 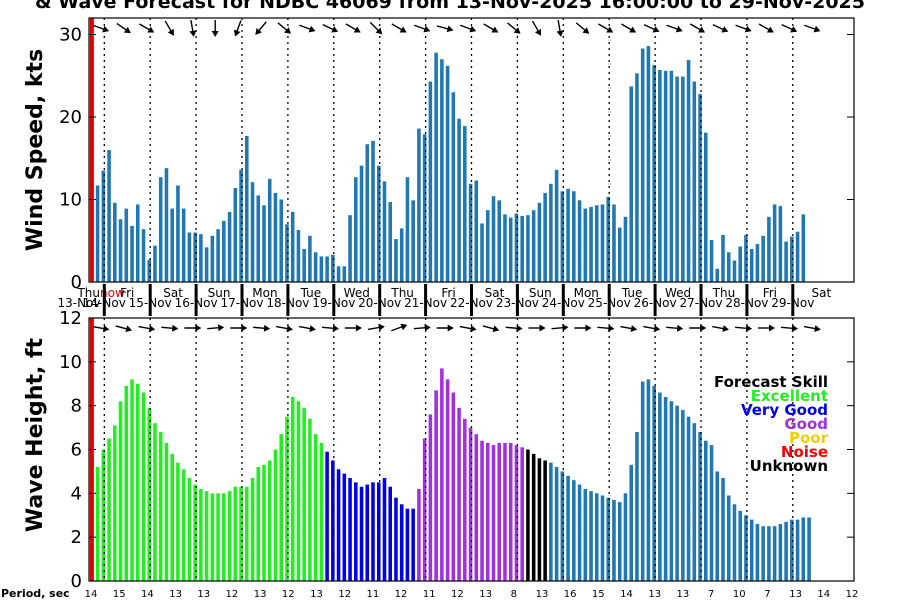 What do you see at coordinates (448, 293) in the screenshot?
I see `day-name-label: Fri` at bounding box center [448, 293].